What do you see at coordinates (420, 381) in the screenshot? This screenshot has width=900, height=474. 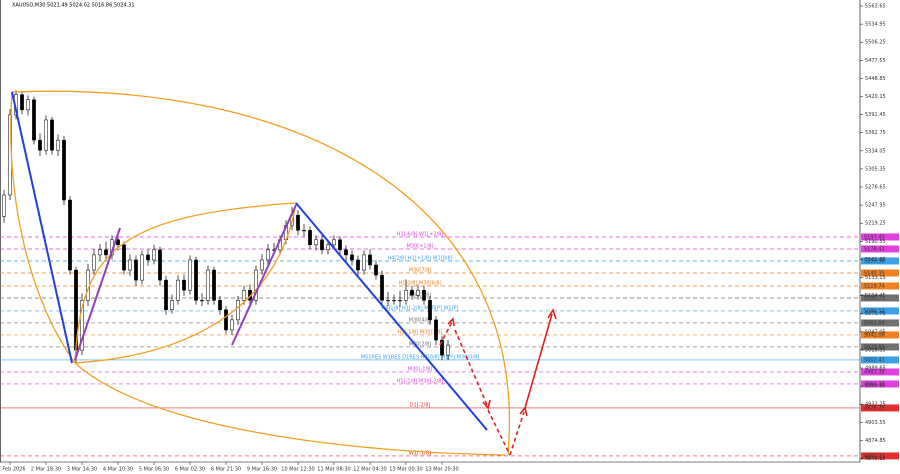 I see `level-label: H1[-1/8] M30[-2/8]` at bounding box center [420, 381].